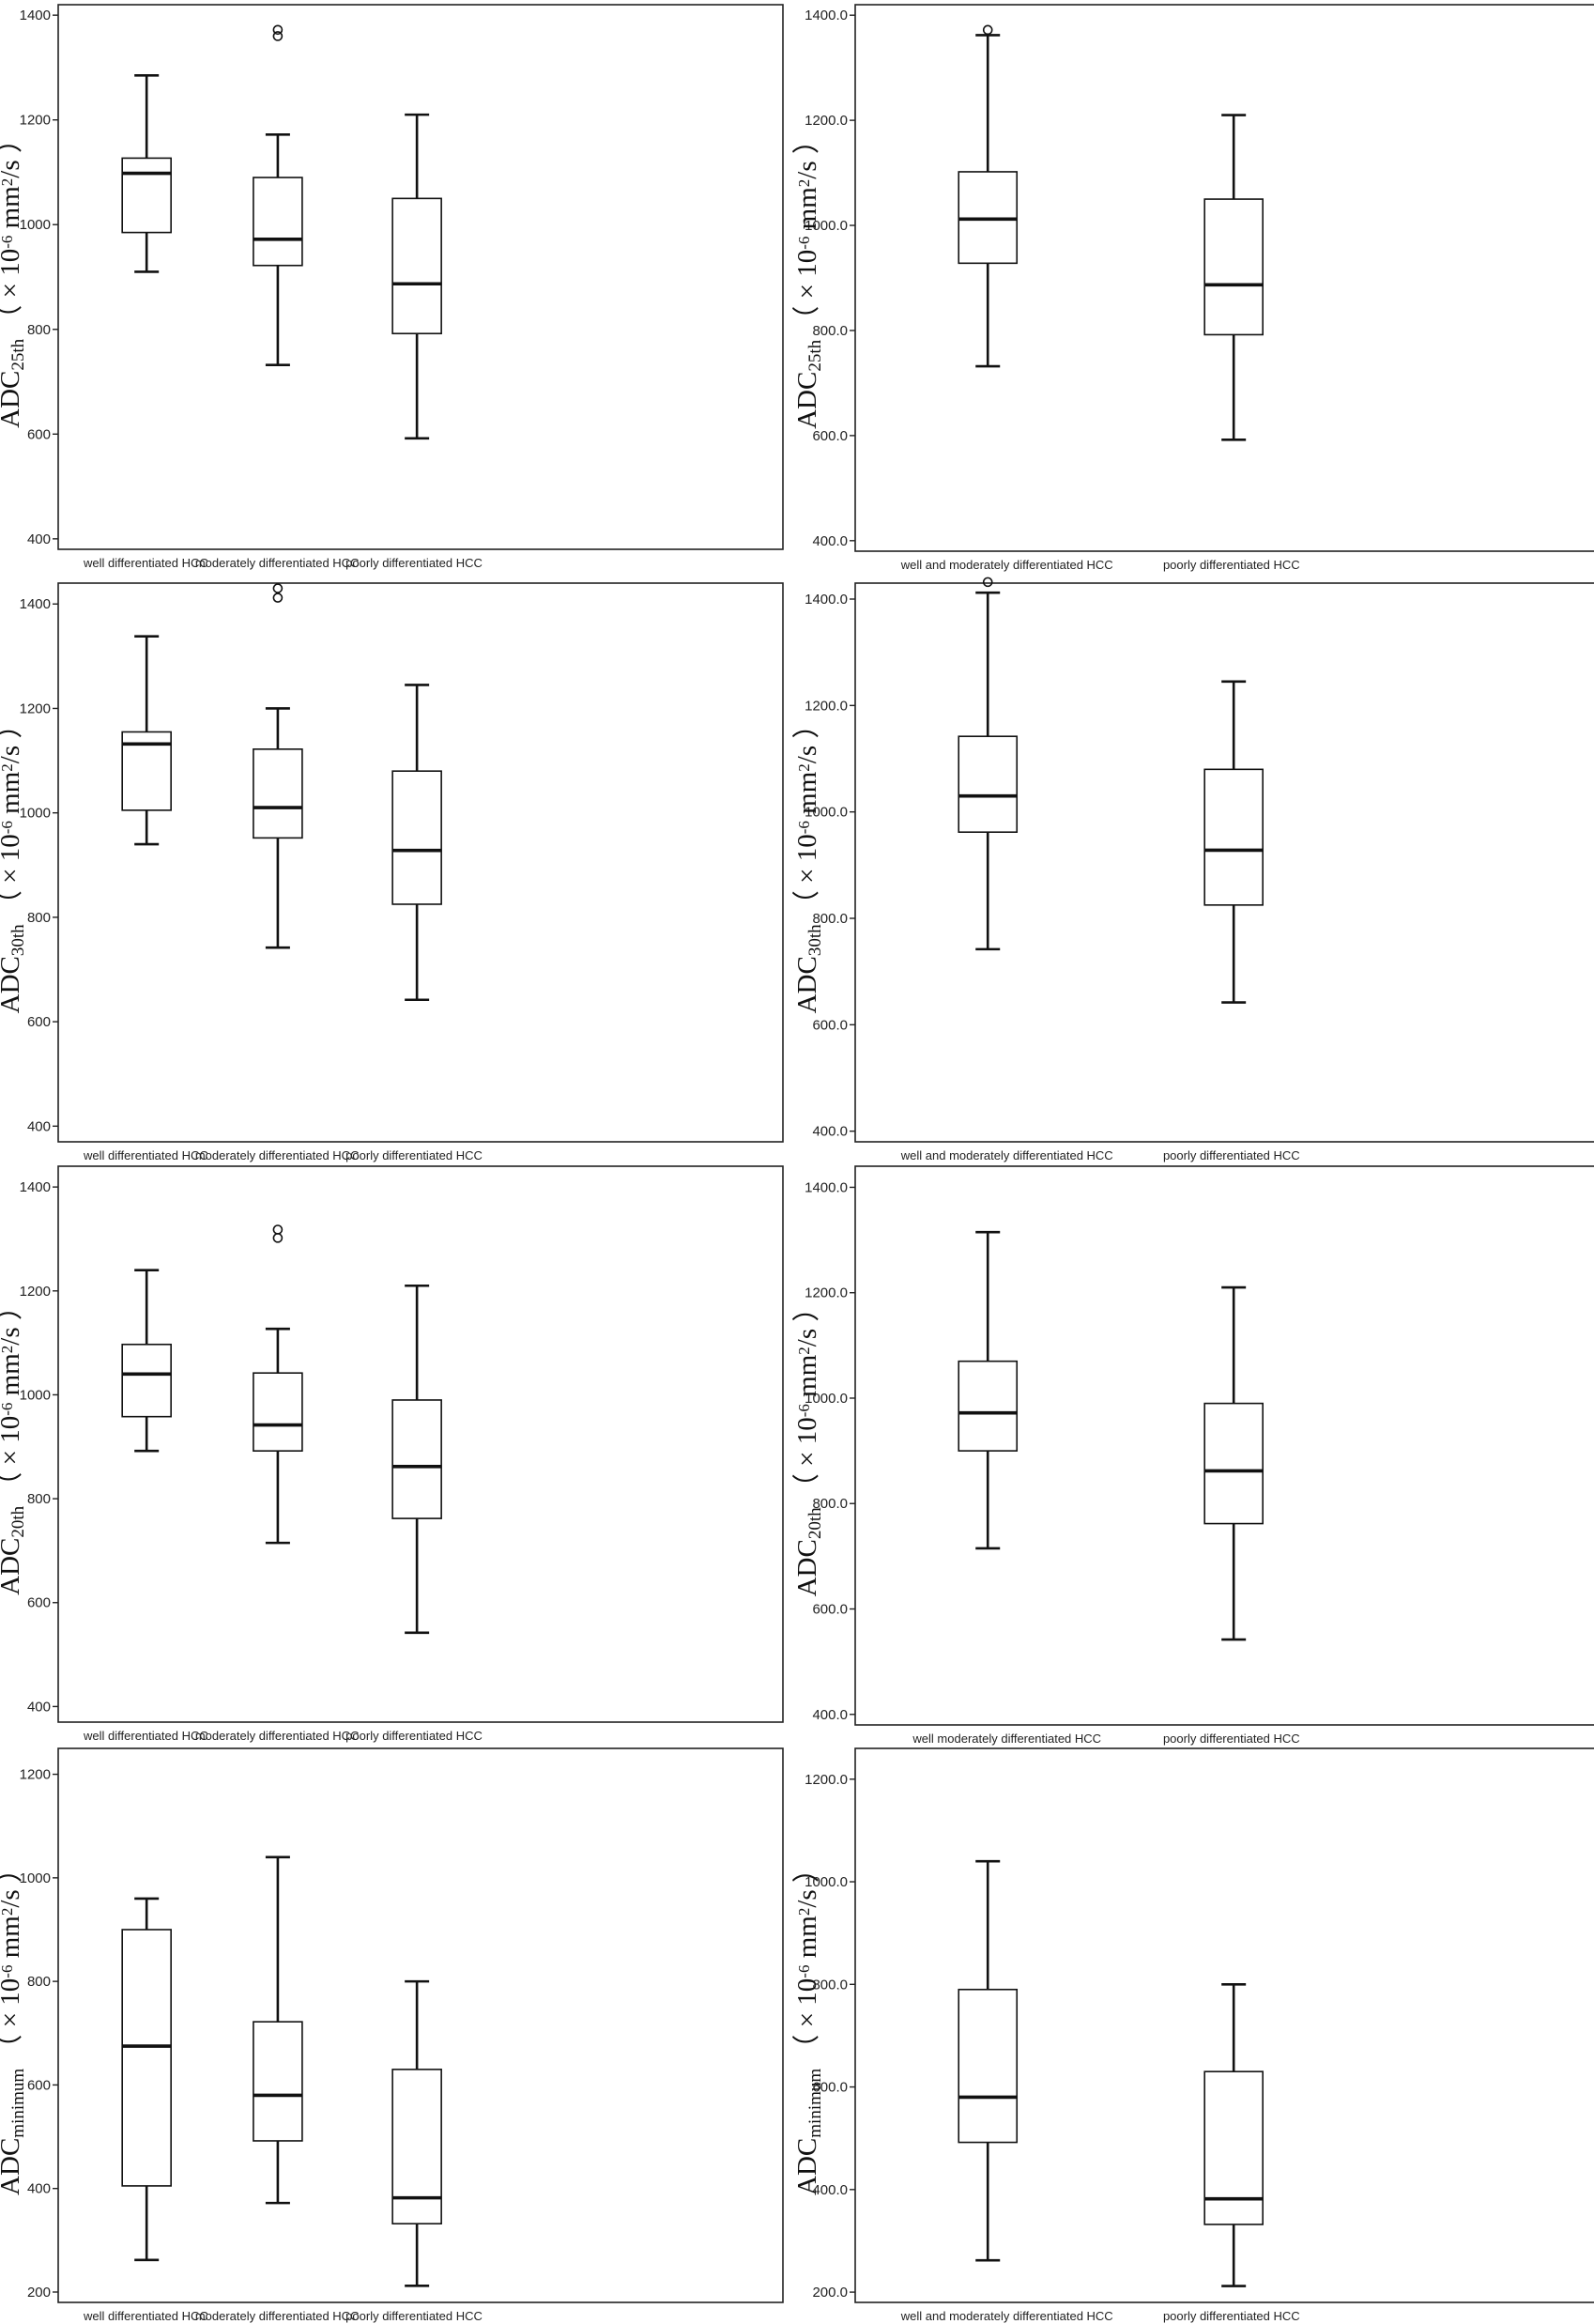  What do you see at coordinates (809, 278) in the screenshot?
I see `y-axis-label: ADC25th （ × 10-6 mm2/s ）` at bounding box center [809, 278].